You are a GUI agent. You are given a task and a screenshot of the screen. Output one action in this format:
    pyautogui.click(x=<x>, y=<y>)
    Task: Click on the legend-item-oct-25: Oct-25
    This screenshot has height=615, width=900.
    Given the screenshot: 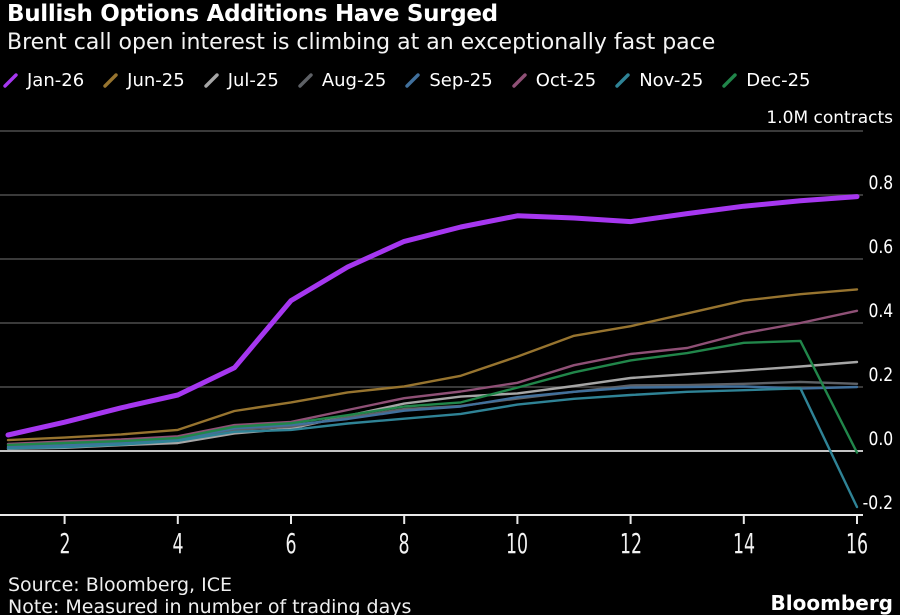 What is the action you would take?
    pyautogui.click(x=554, y=80)
    